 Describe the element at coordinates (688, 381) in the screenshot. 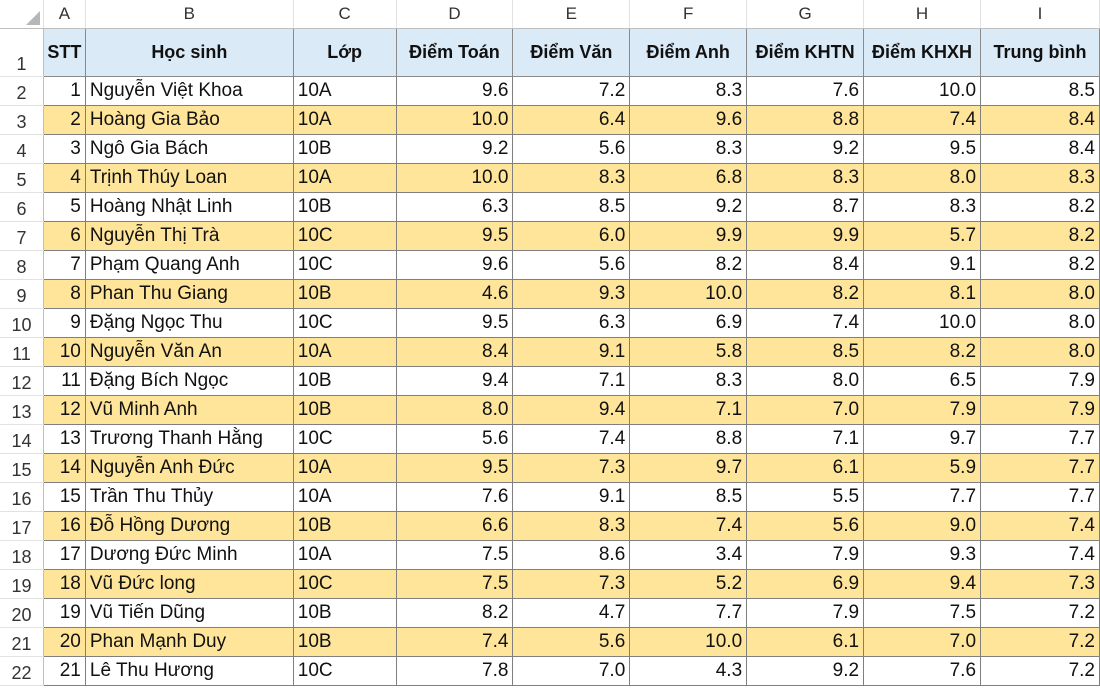

I see `cell-diem-anh: 8.3` at that location.